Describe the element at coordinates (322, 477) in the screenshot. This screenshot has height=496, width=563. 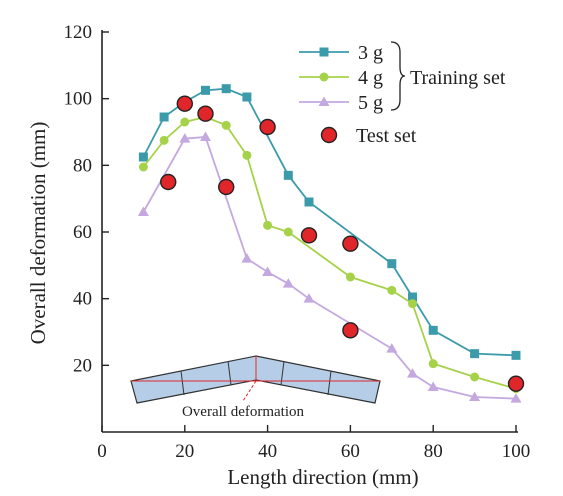
I see `x-axis-label: Length direction (mm)` at that location.